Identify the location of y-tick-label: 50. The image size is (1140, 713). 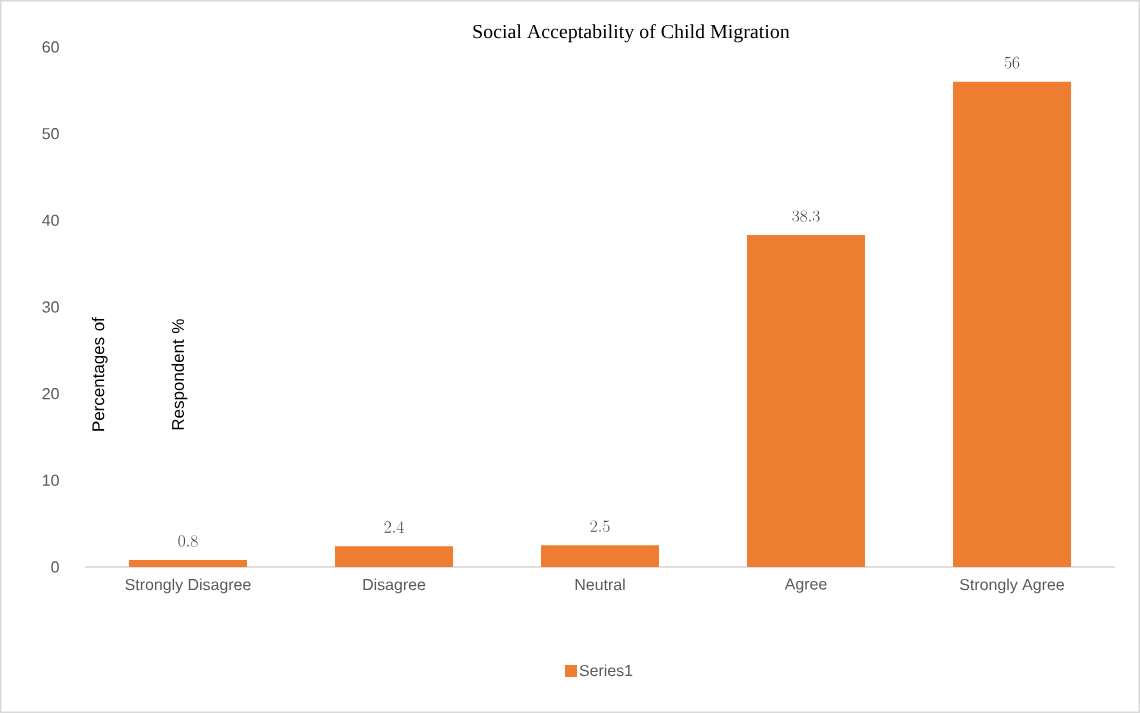
(50, 134).